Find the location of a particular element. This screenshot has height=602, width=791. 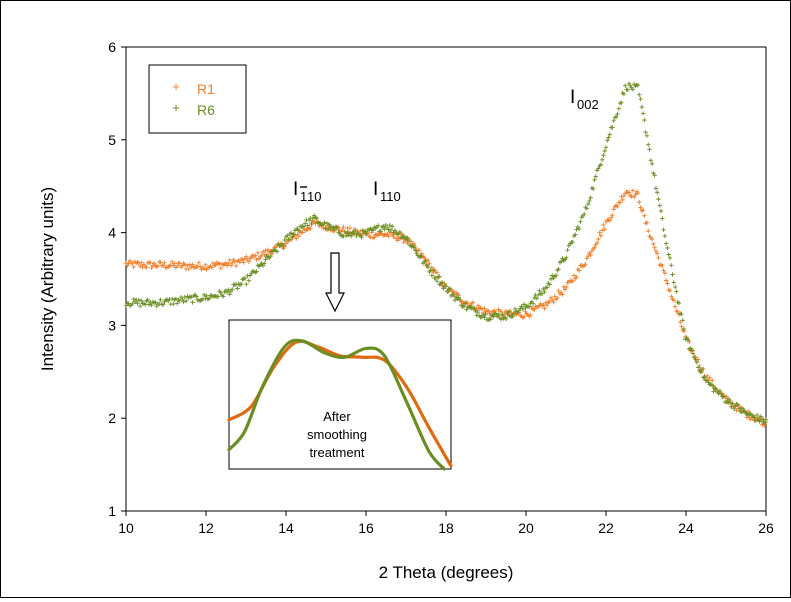

y-axis-ticks: 1 2 3 4 5 6 is located at coordinates (117, 279).